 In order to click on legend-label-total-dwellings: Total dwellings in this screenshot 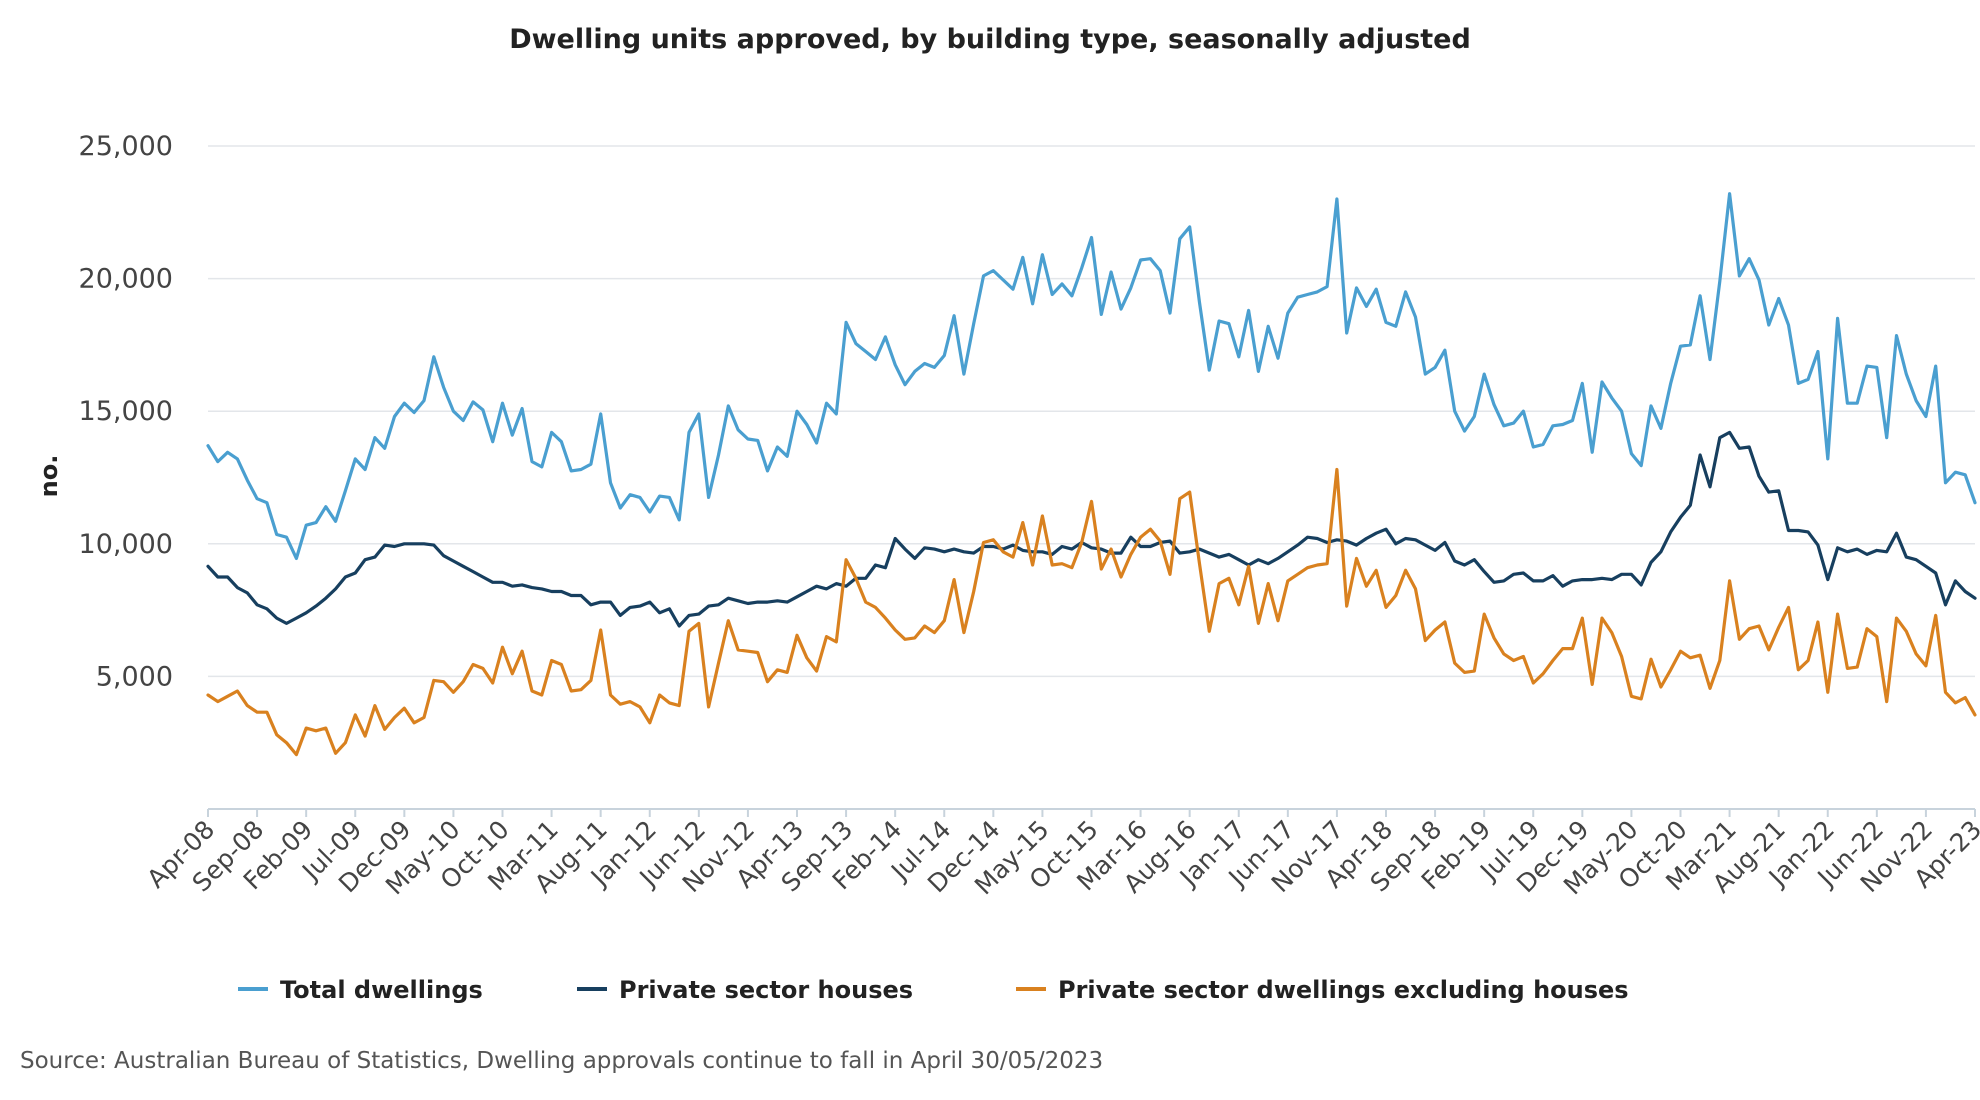, I will do `click(381, 990)`.